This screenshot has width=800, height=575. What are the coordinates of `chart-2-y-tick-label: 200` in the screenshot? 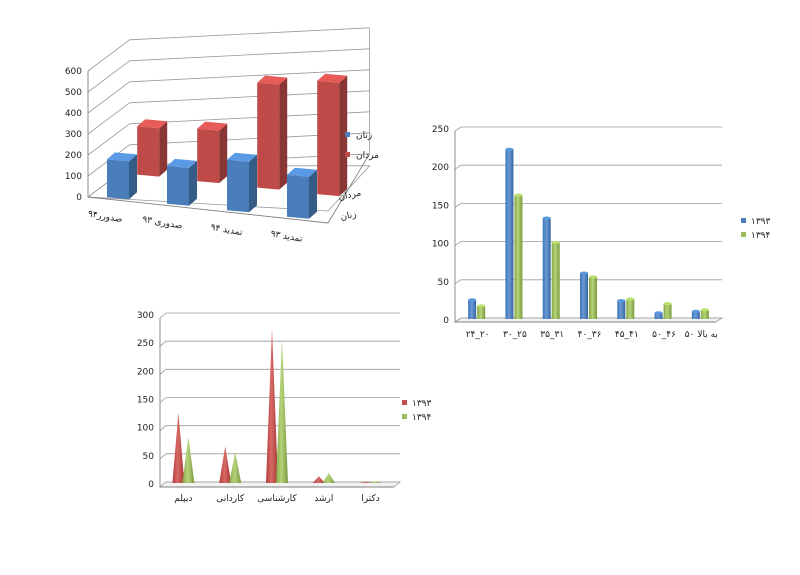 It's located at (440, 168).